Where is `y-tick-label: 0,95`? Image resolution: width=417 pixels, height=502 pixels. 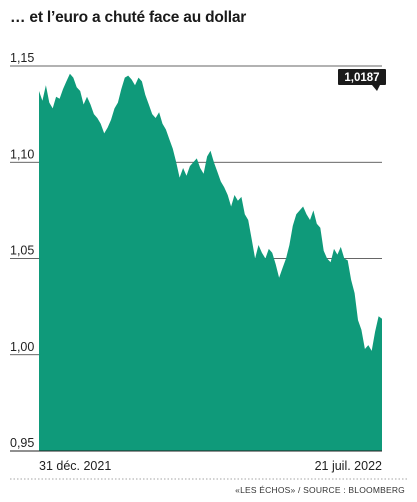
y-tick-label: 0,95 is located at coordinates (22, 443).